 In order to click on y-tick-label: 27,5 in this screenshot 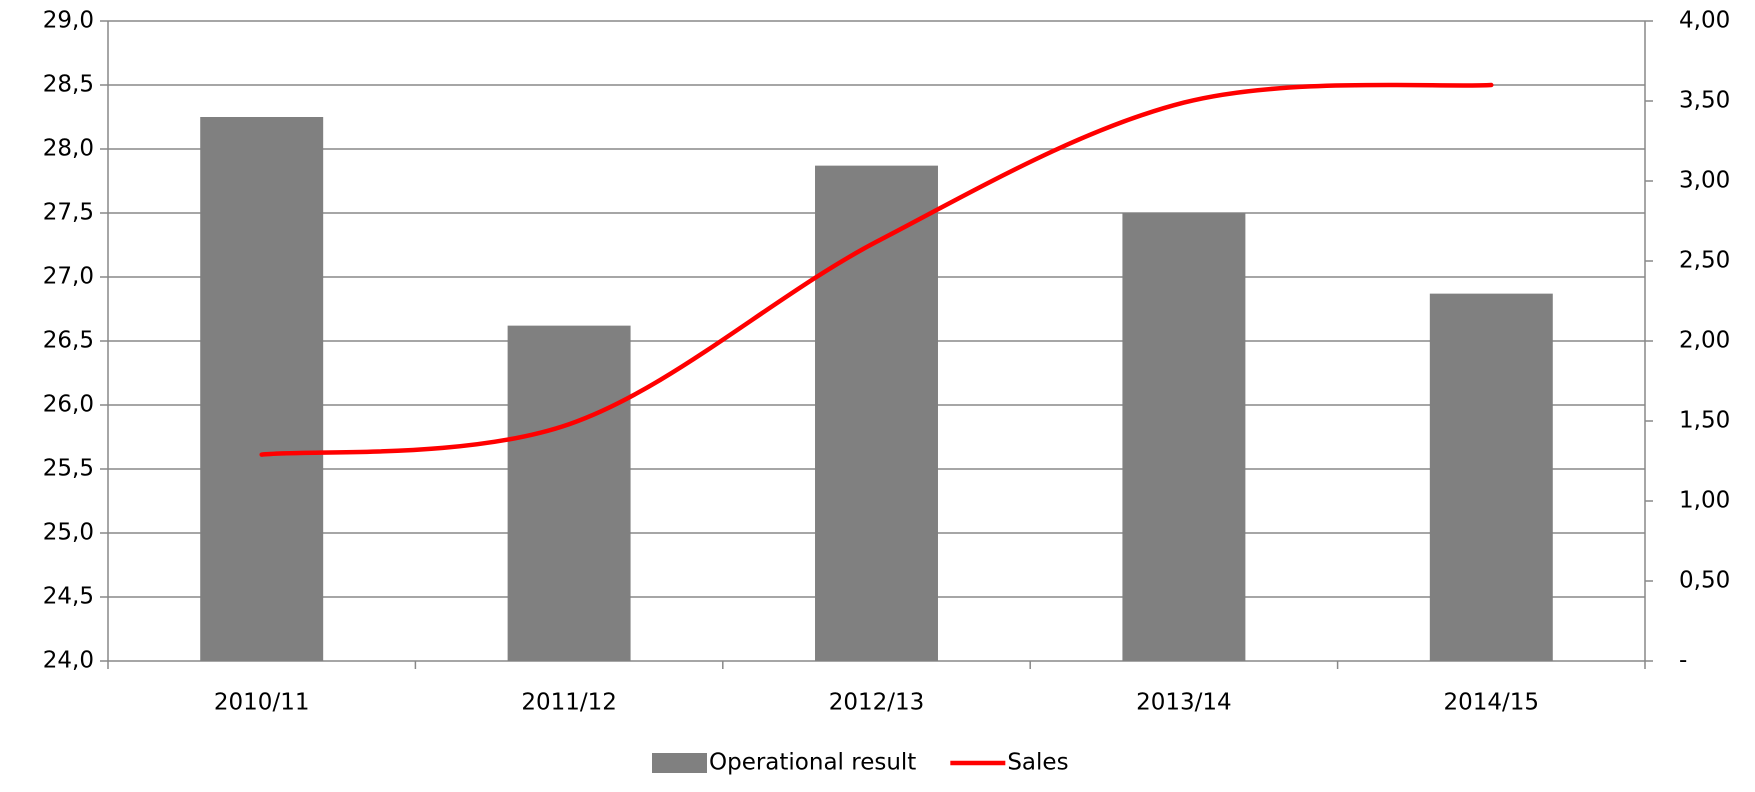, I will do `click(68, 213)`.